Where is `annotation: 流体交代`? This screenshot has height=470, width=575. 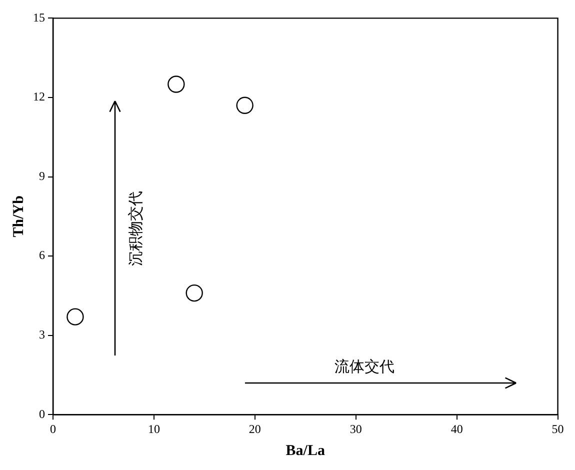
annotation: 流体交代 is located at coordinates (364, 367).